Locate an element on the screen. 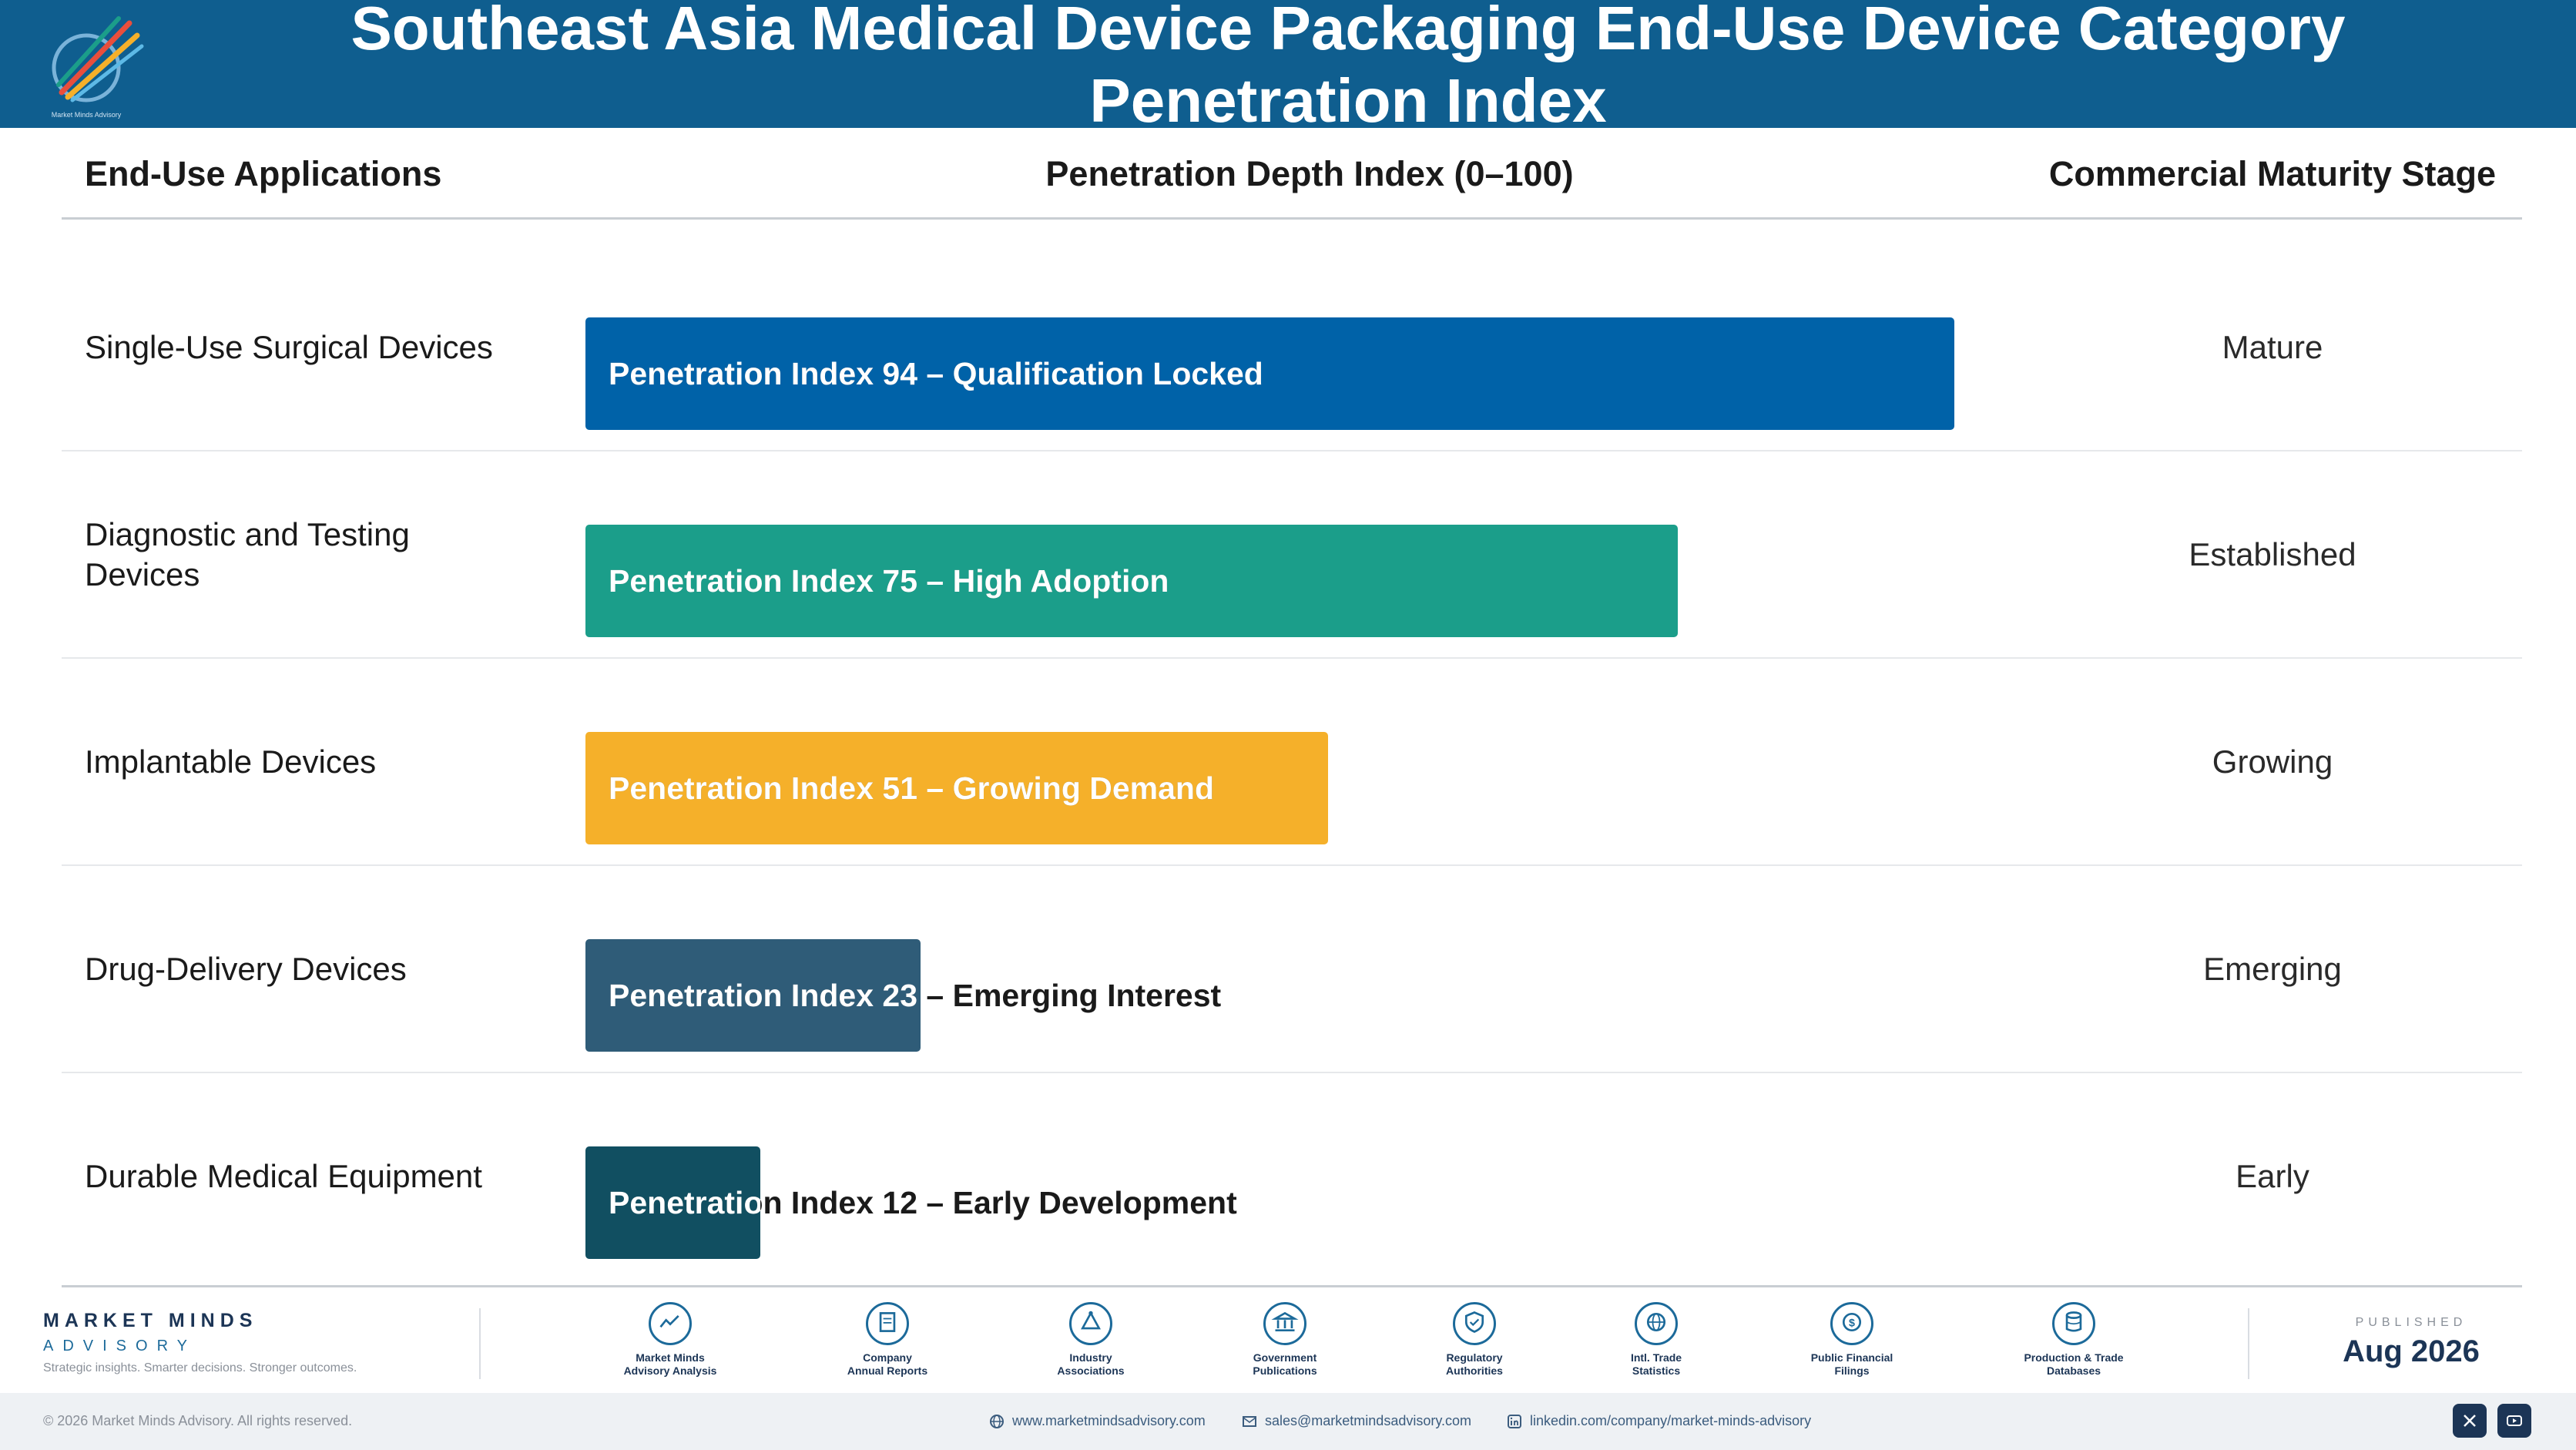 The image size is (2576, 1450). maturity-stage: Established is located at coordinates (2272, 554).